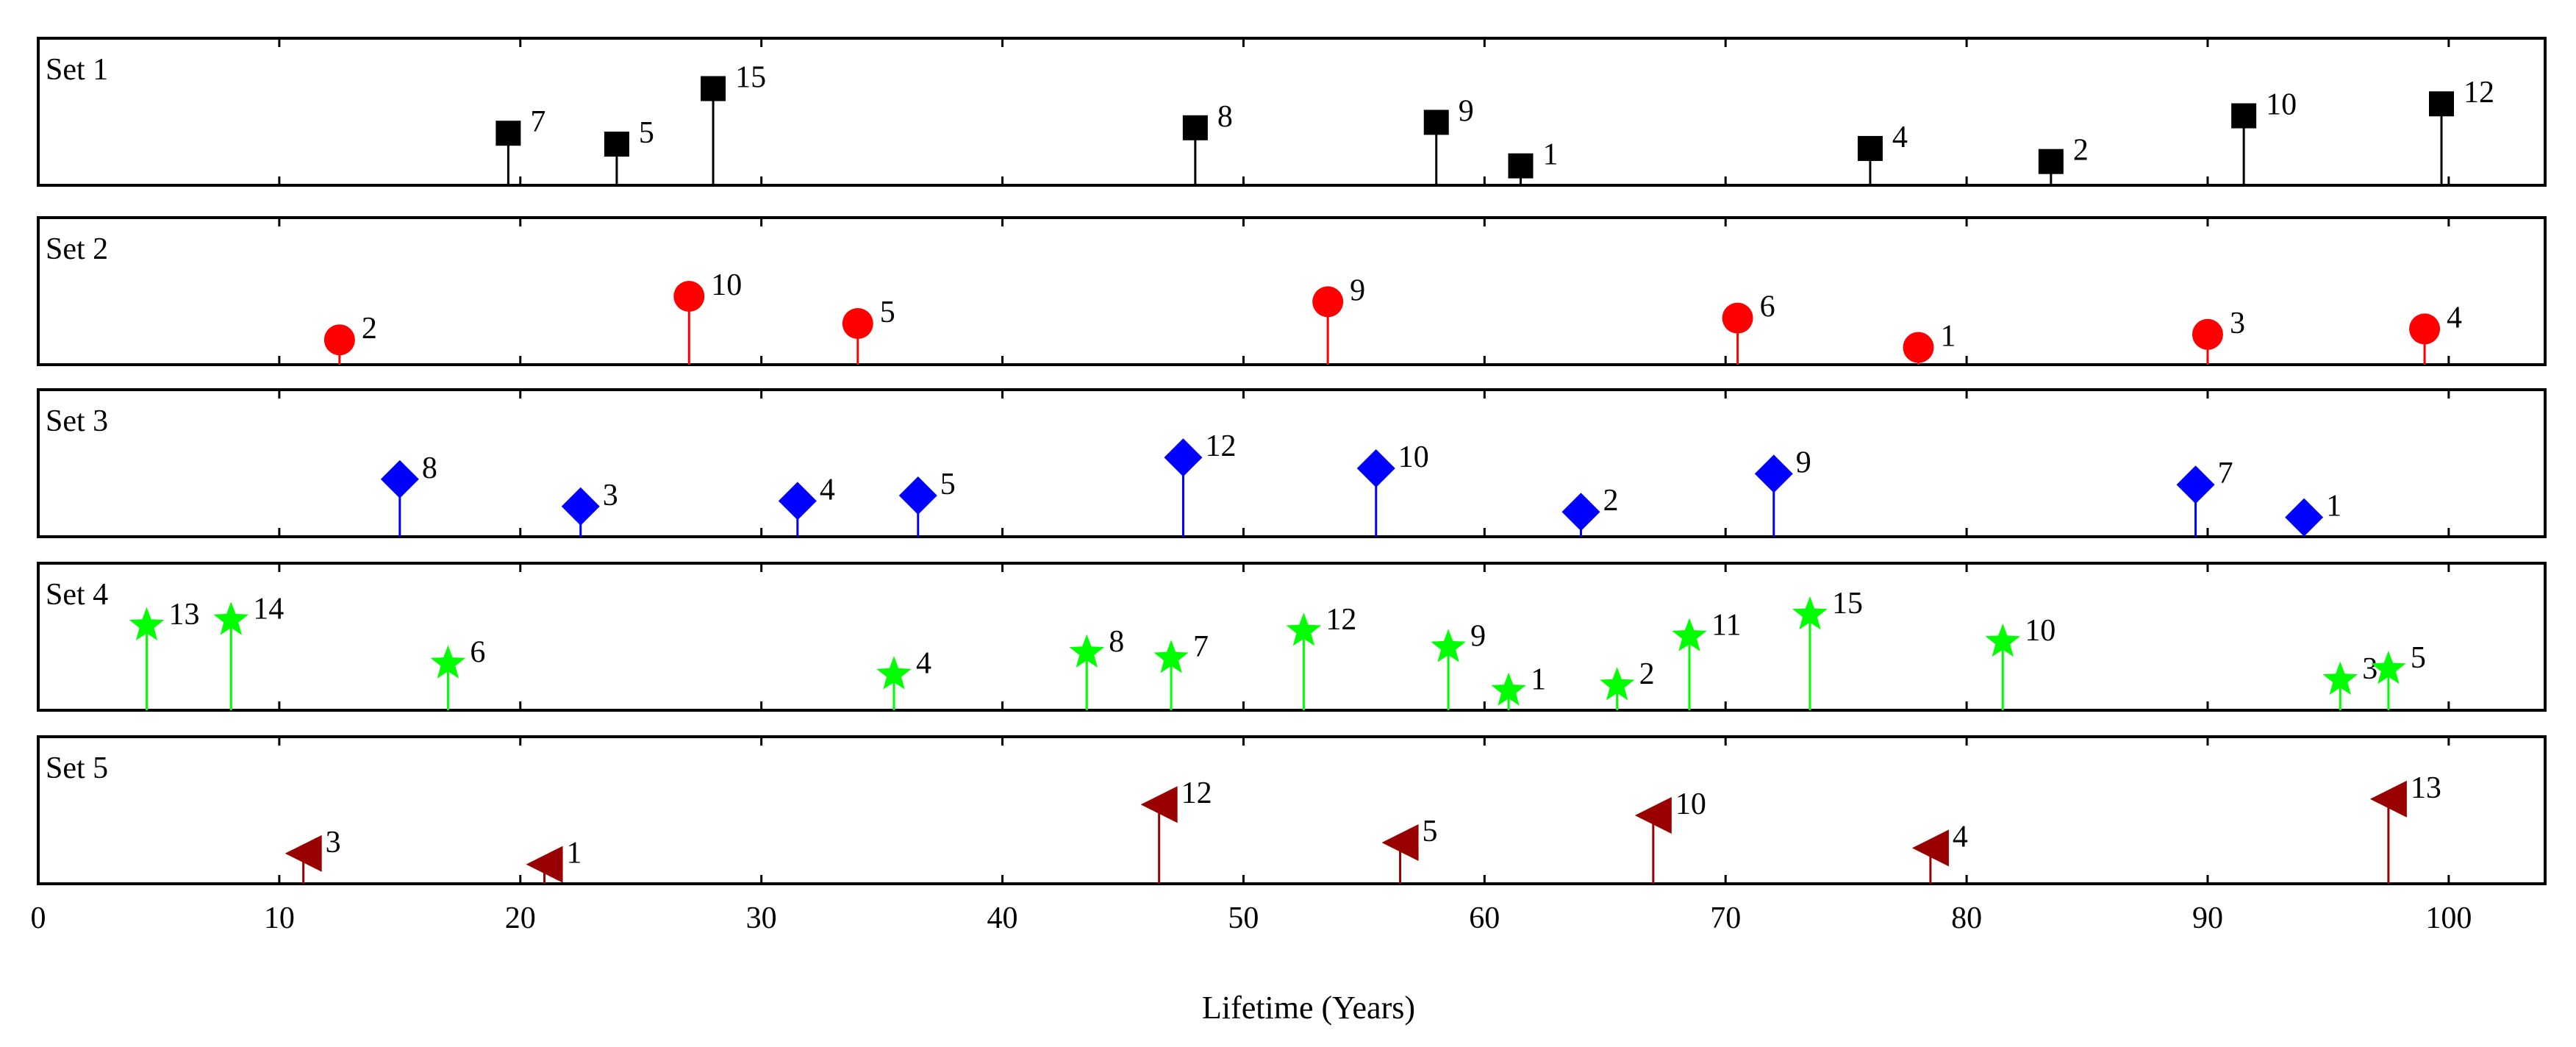 Image resolution: width=2576 pixels, height=1047 pixels. What do you see at coordinates (1002, 918) in the screenshot?
I see `x-tick-label: 40` at bounding box center [1002, 918].